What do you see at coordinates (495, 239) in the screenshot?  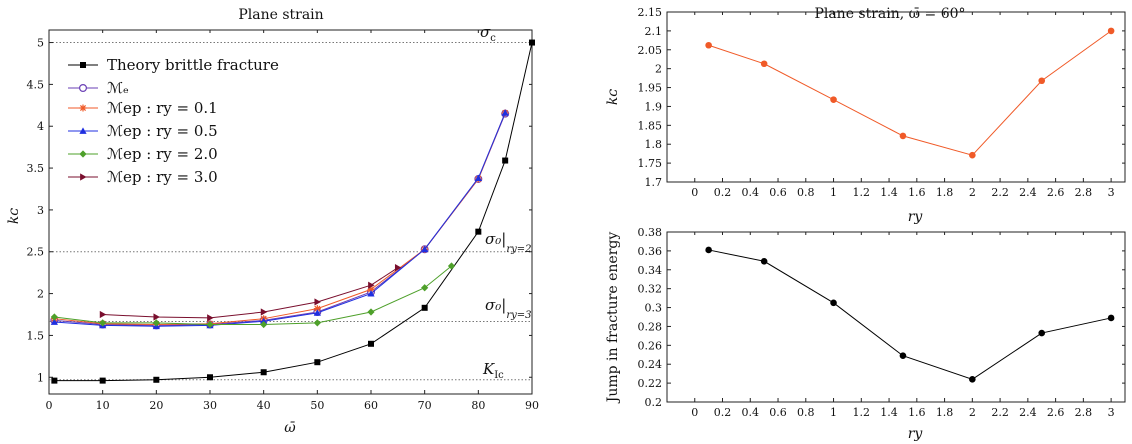 I see `annotation-sigma0-ry2-main: σ₀|` at bounding box center [495, 239].